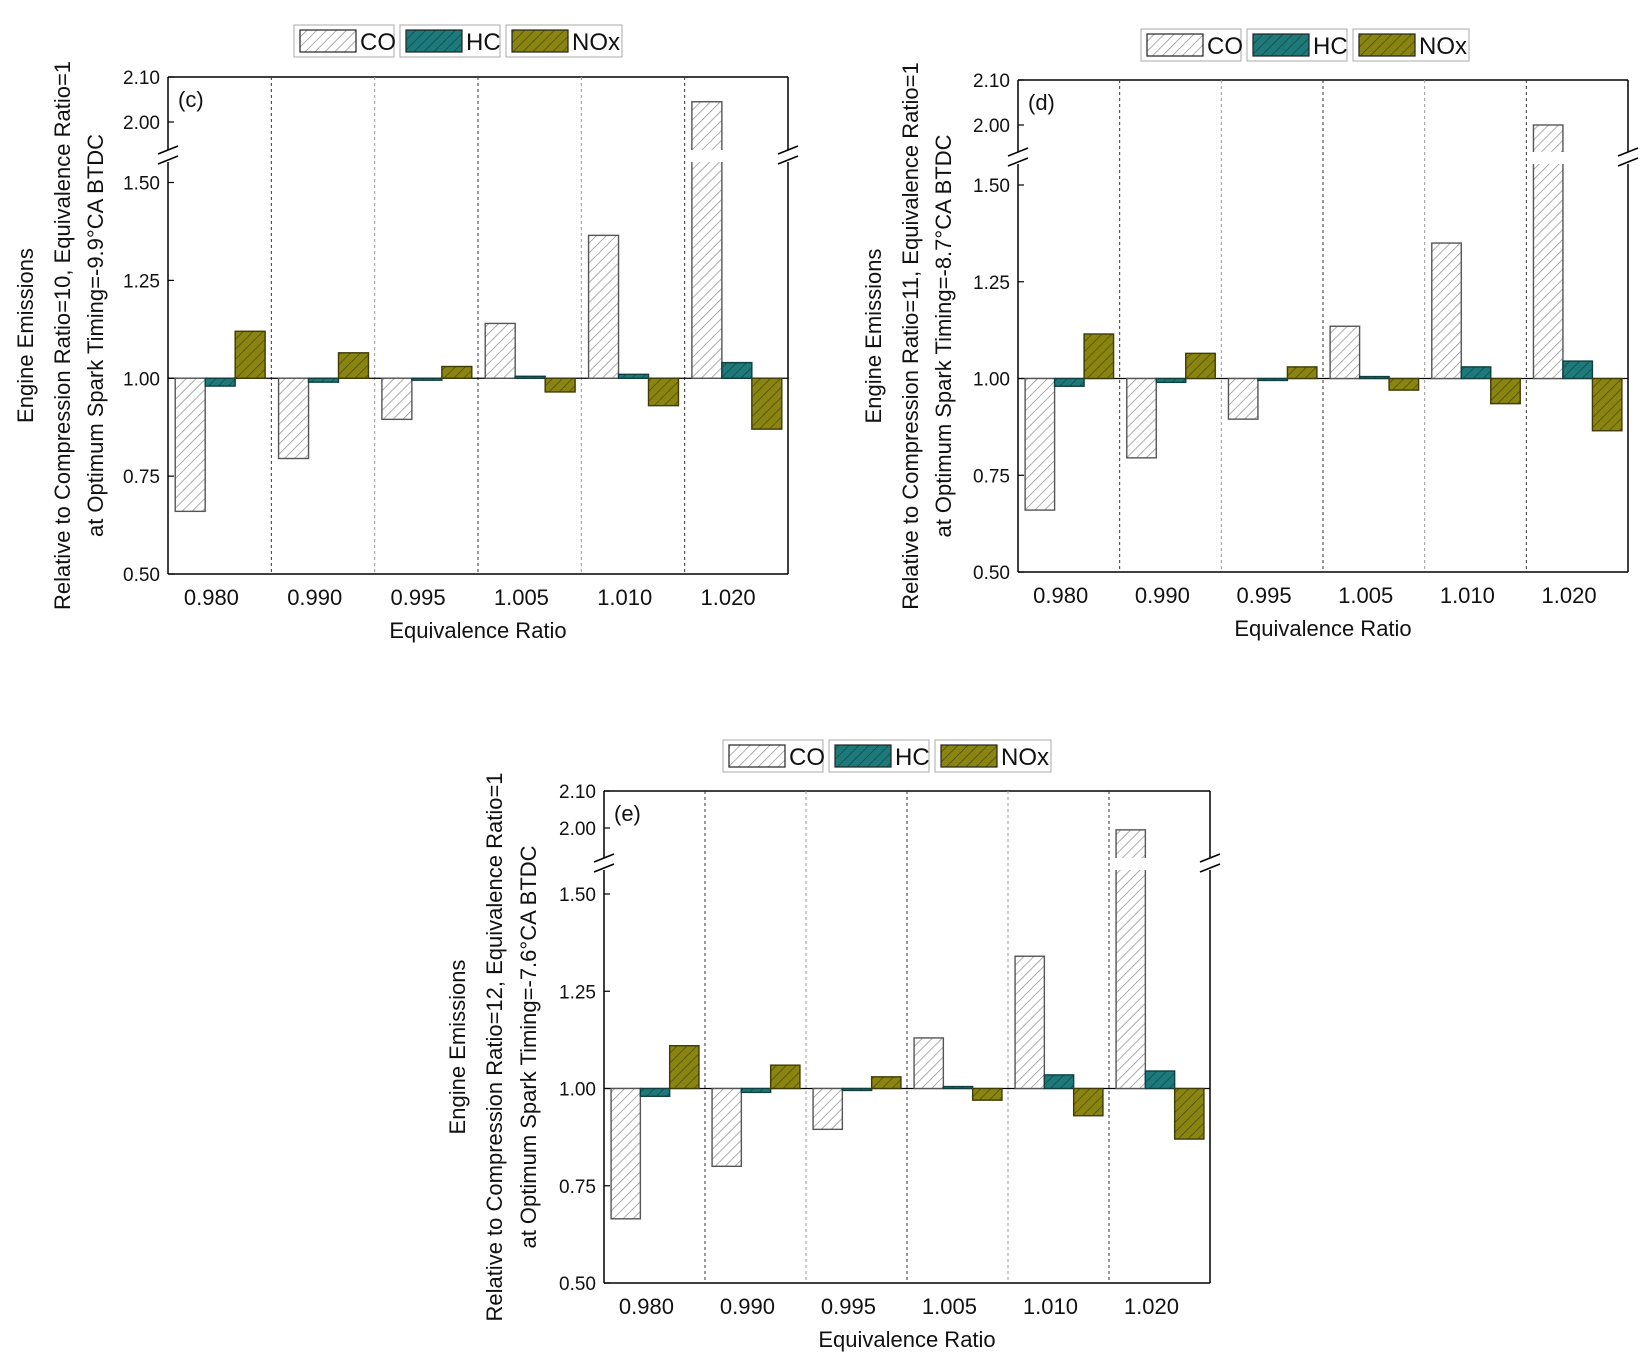 The height and width of the screenshot is (1363, 1648). What do you see at coordinates (577, 1284) in the screenshot?
I see `y-tick-label: 0.50` at bounding box center [577, 1284].